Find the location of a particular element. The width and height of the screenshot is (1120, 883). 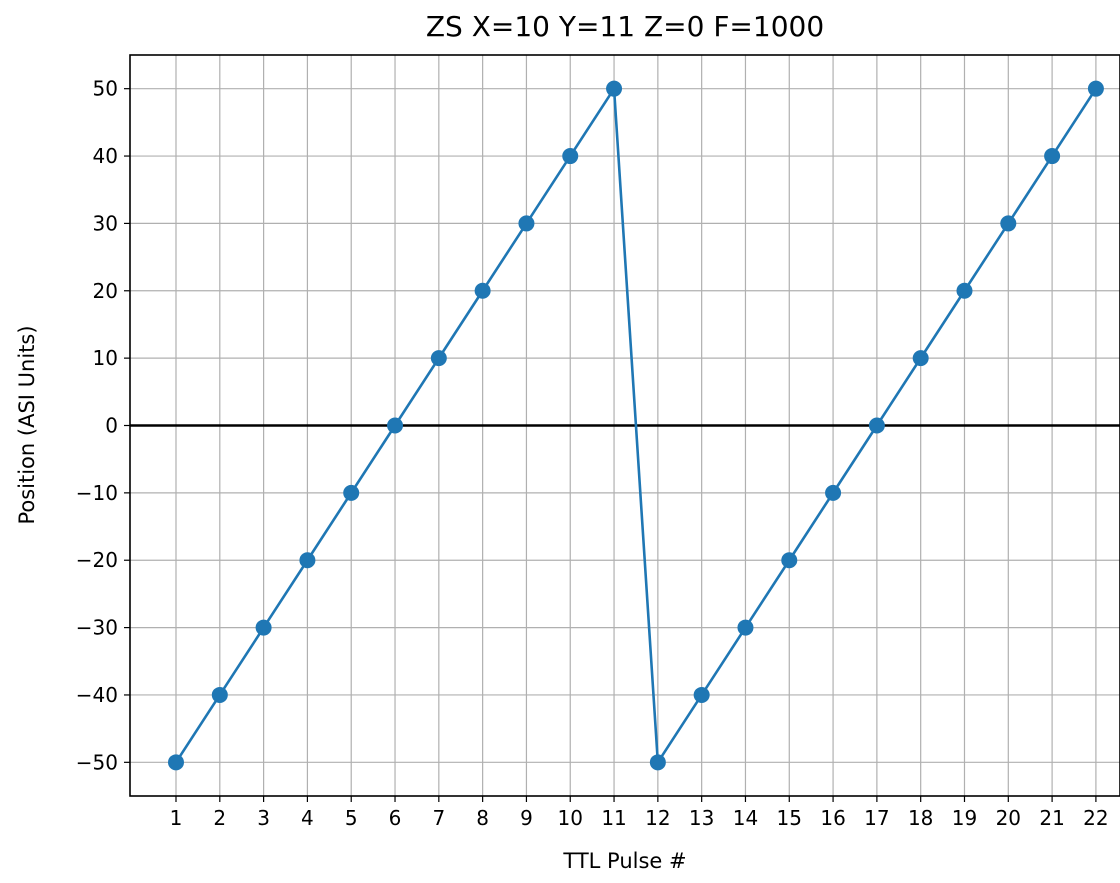

x-tick-label: 9 is located at coordinates (526, 818).